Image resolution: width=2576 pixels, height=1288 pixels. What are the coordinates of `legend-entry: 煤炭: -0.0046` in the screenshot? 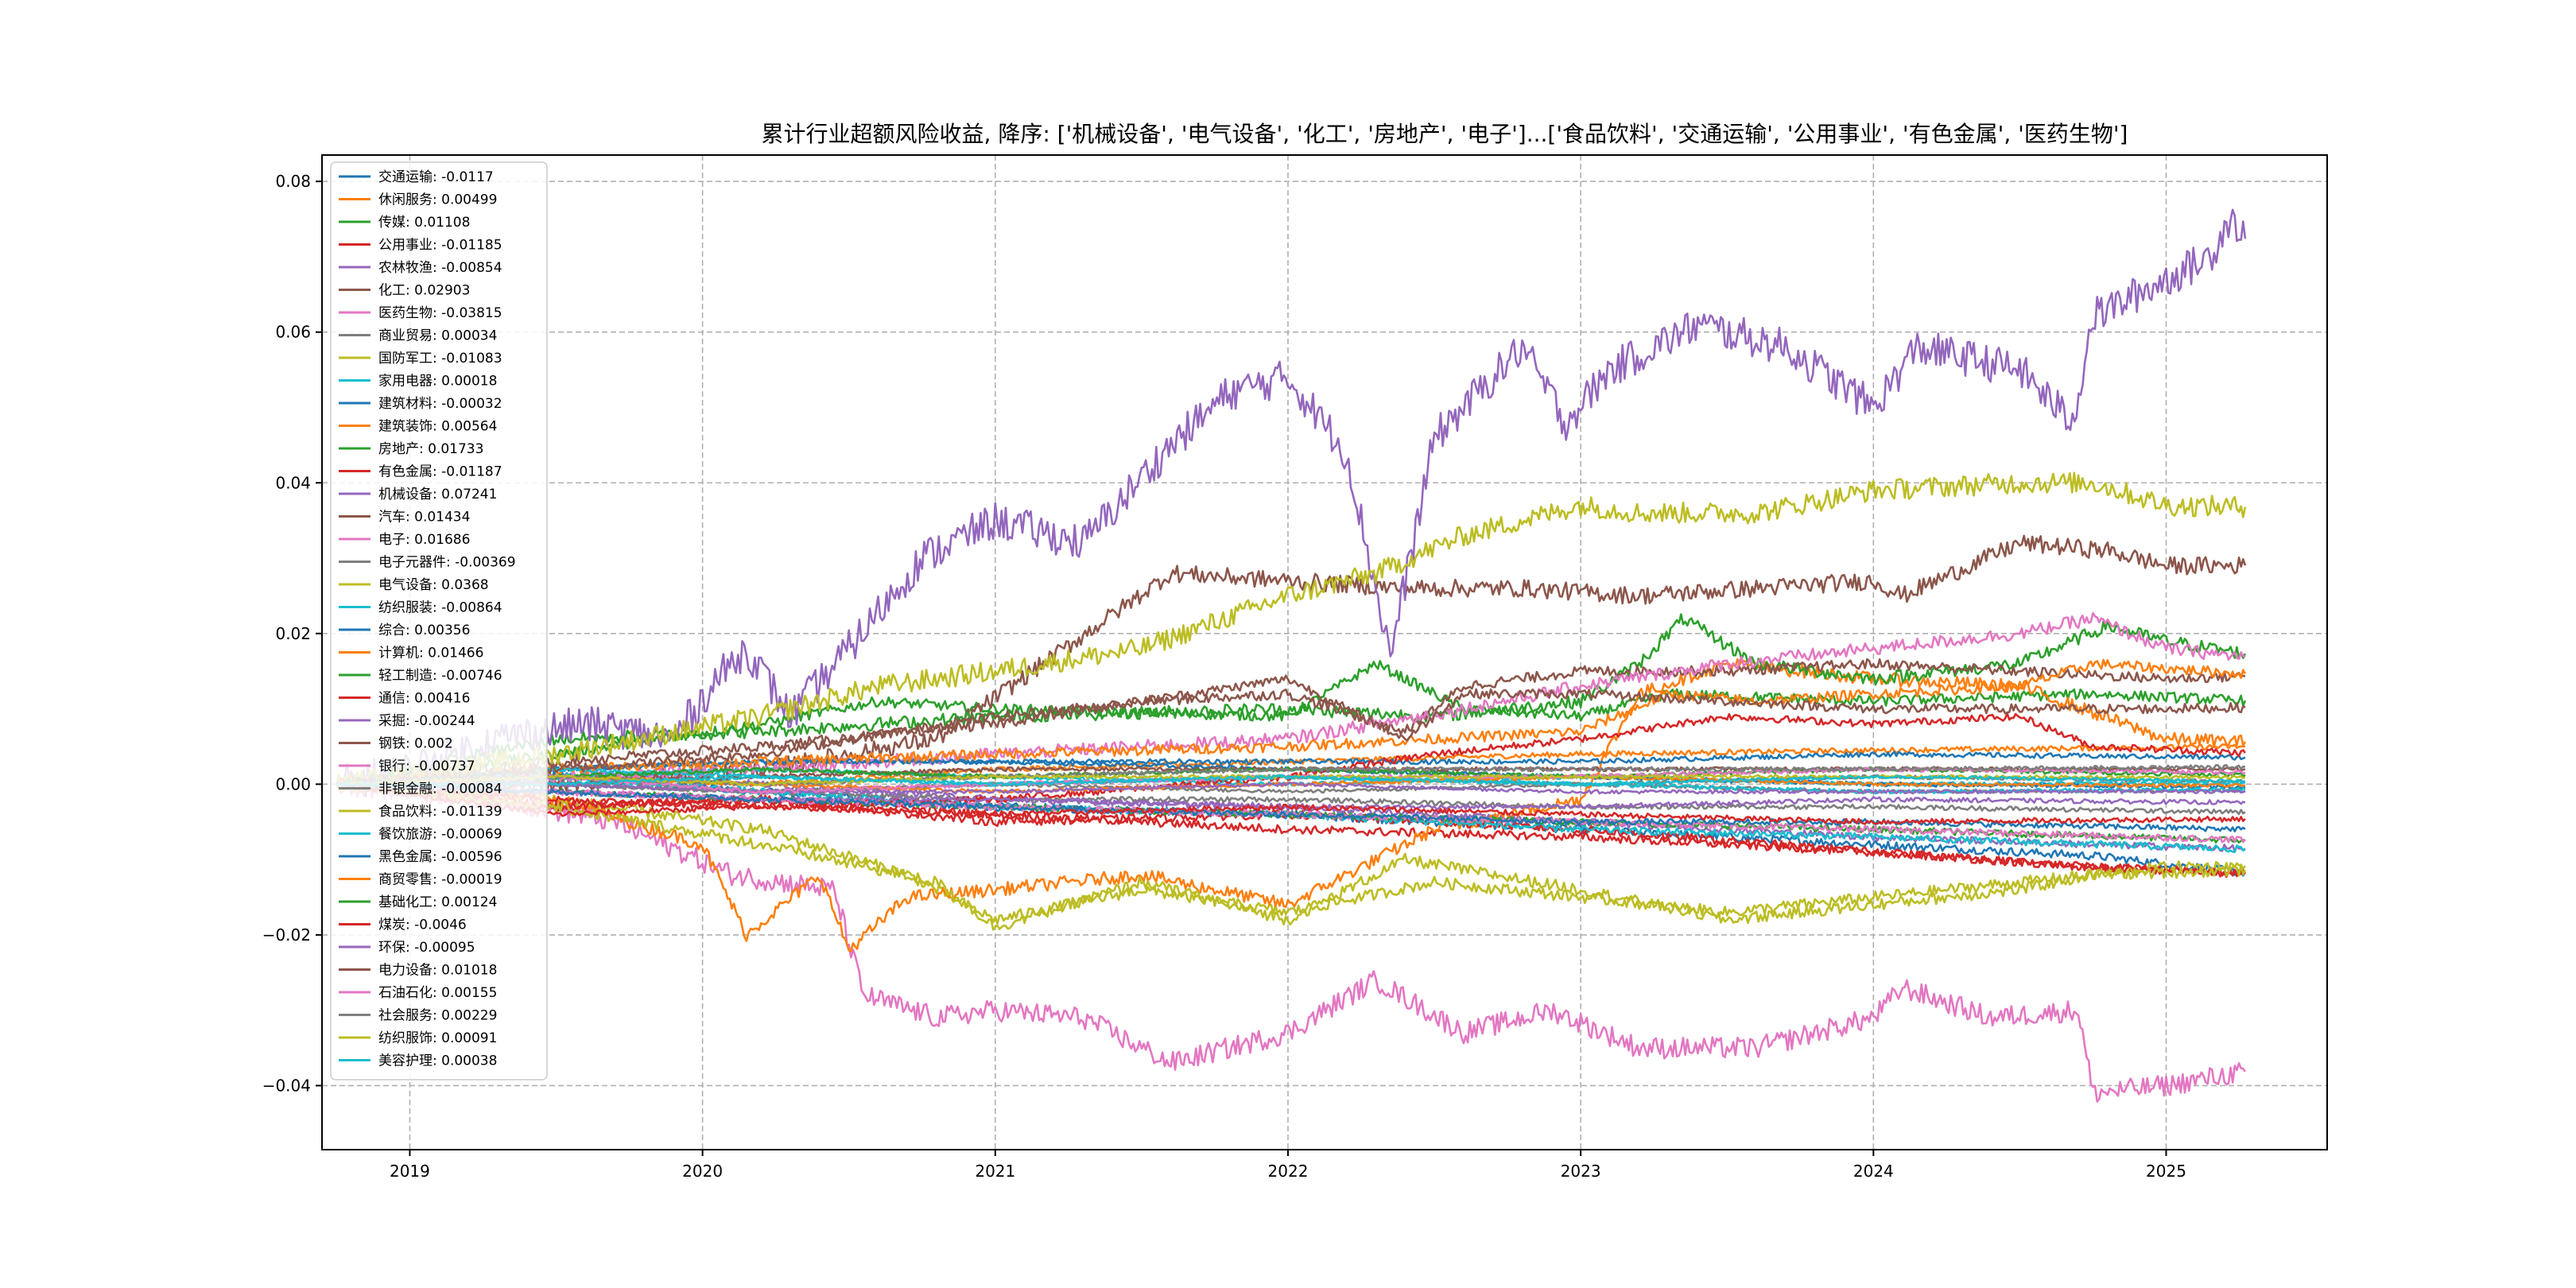 It's located at (422, 925).